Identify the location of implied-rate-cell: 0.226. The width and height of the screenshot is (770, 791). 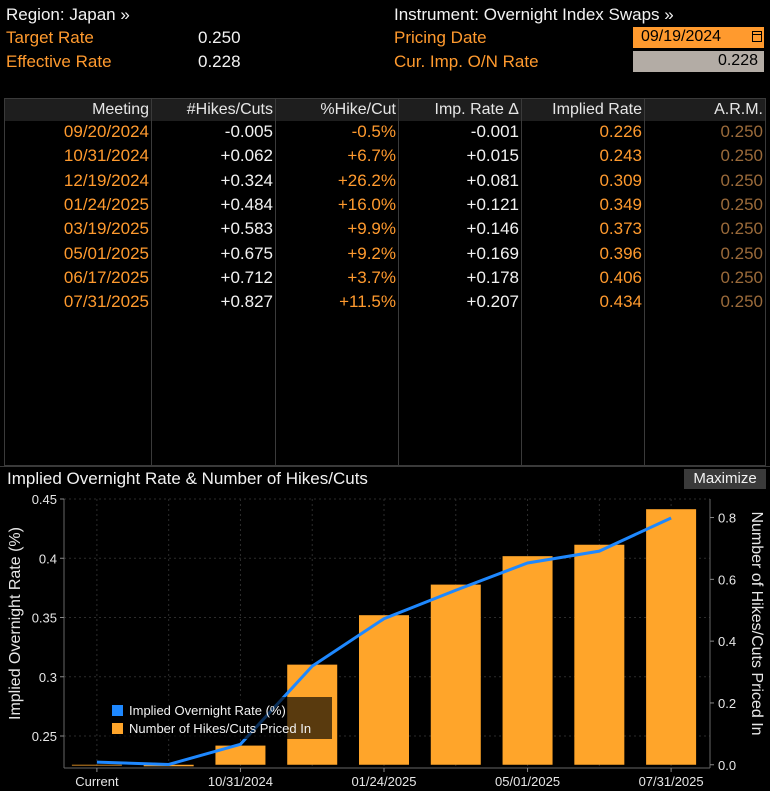
(620, 131).